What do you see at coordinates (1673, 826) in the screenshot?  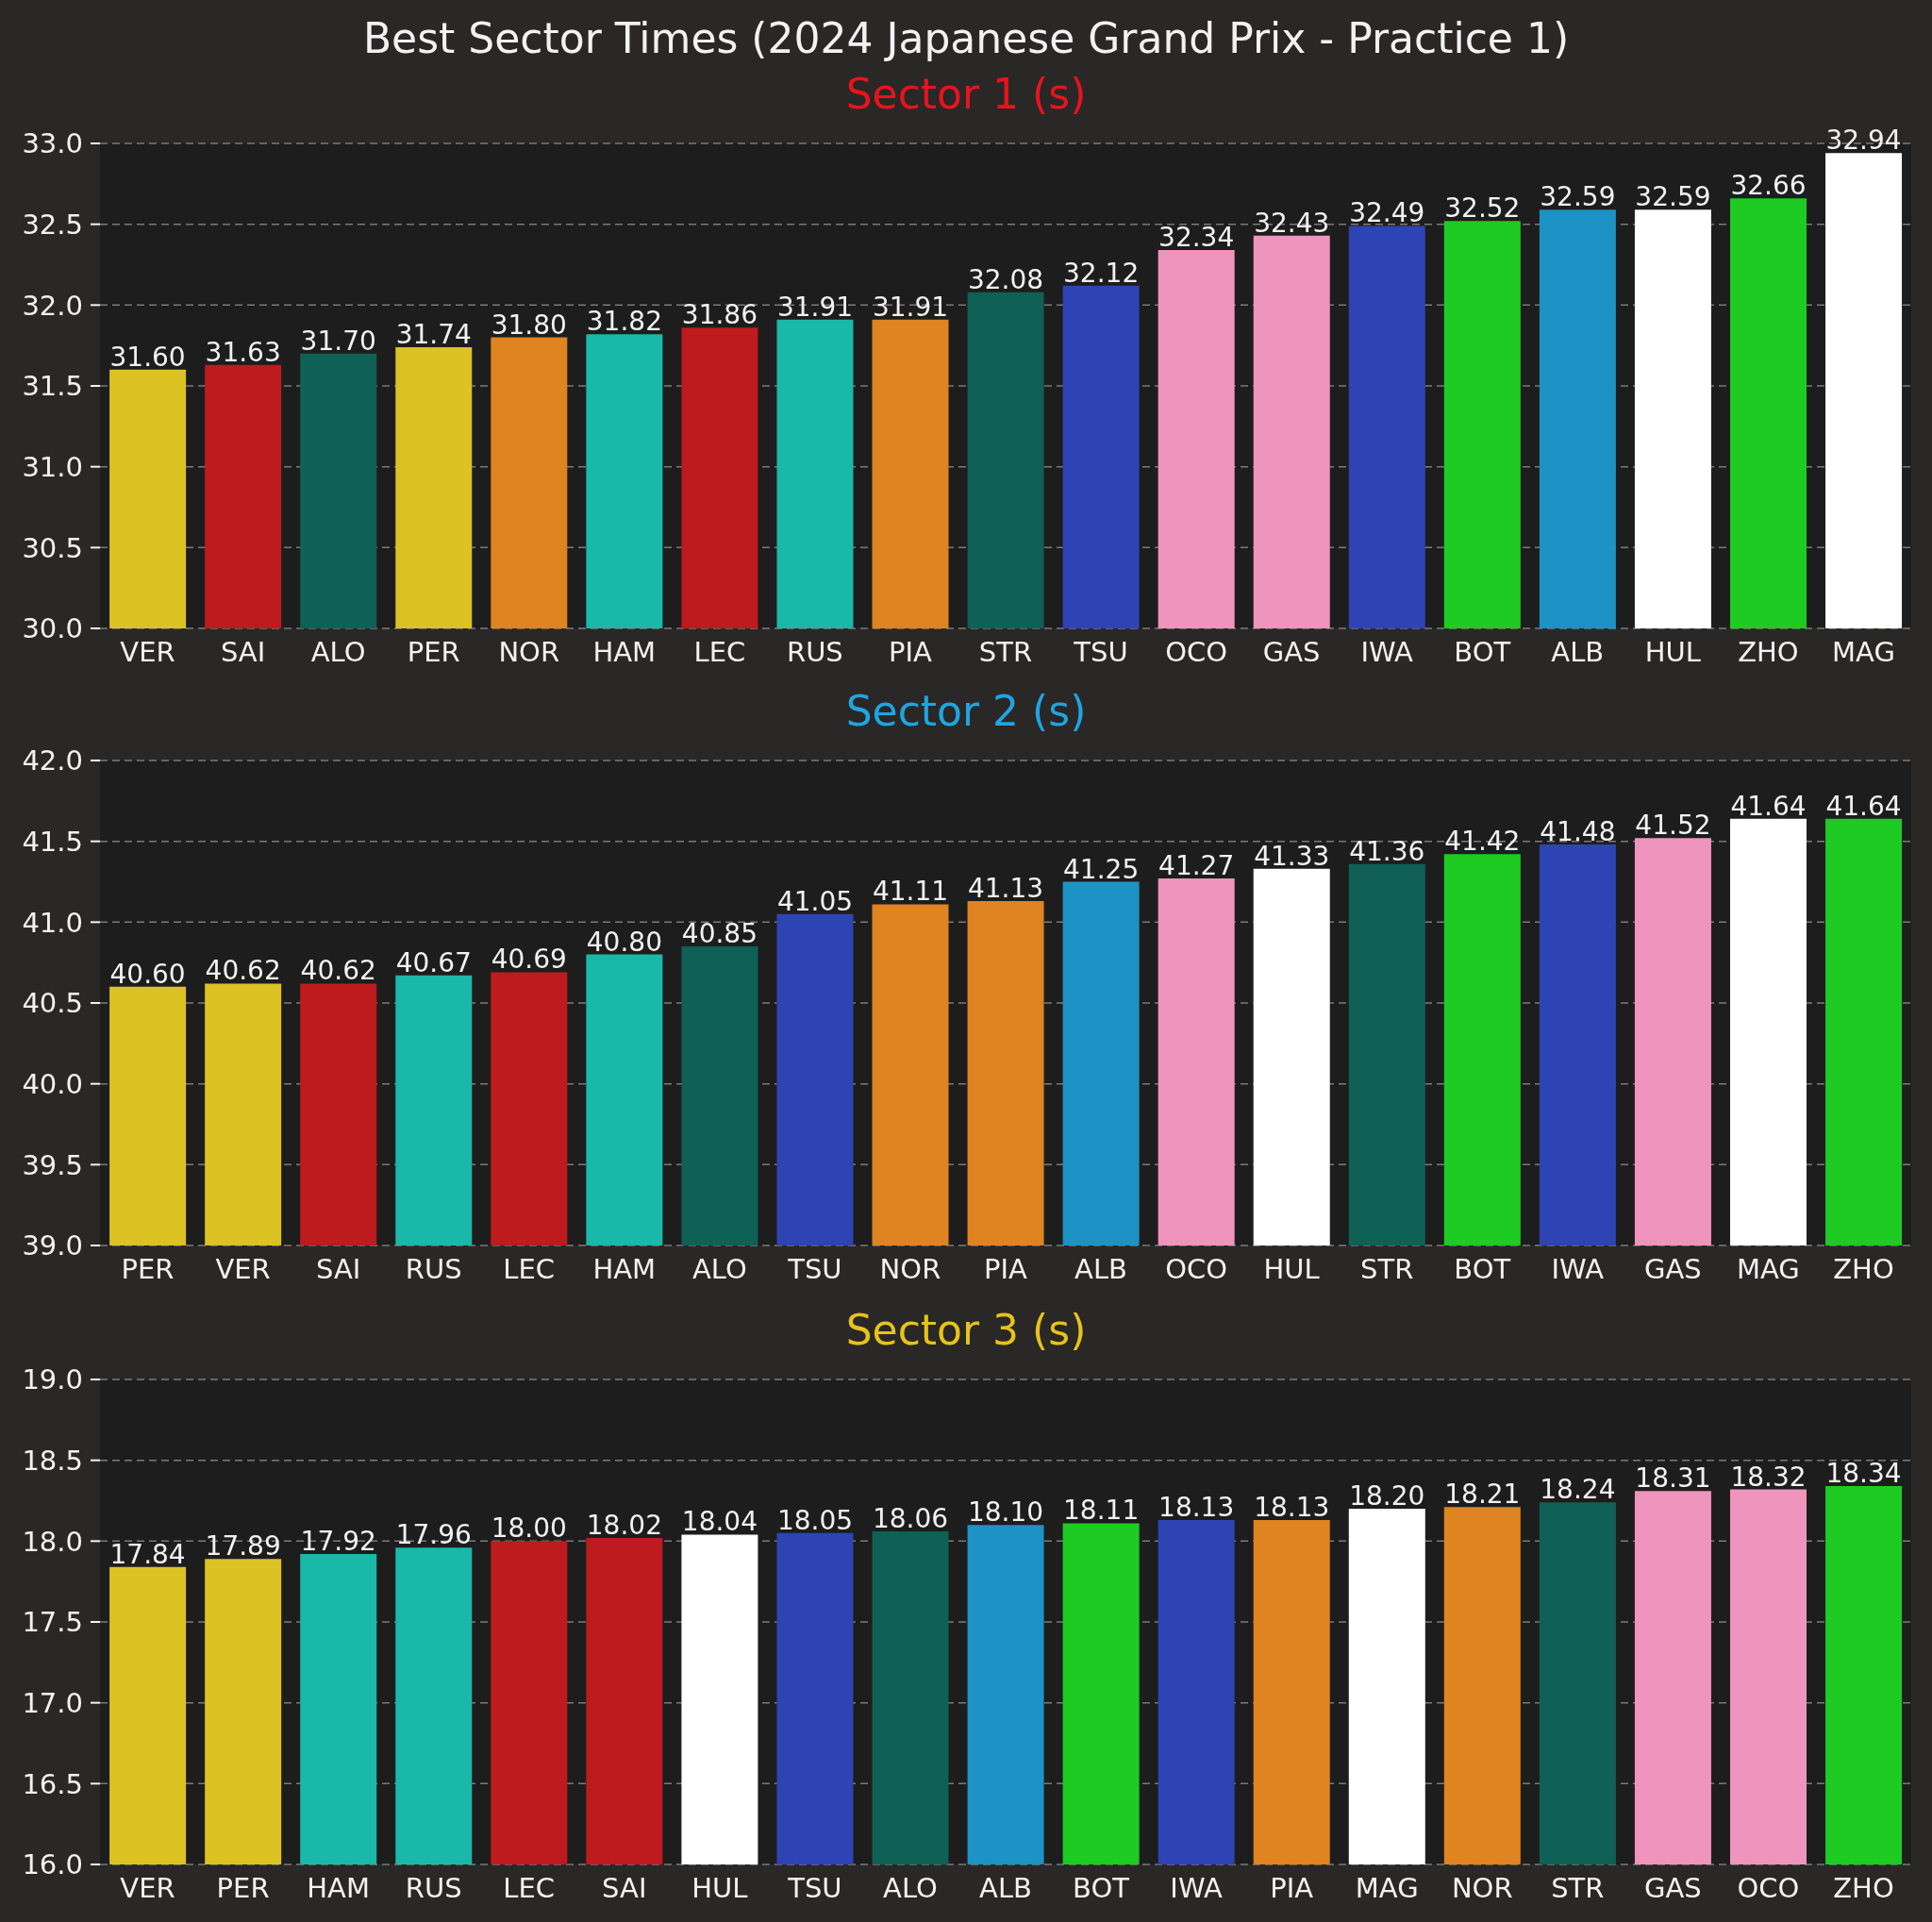 I see `data-label: 41.52` at bounding box center [1673, 826].